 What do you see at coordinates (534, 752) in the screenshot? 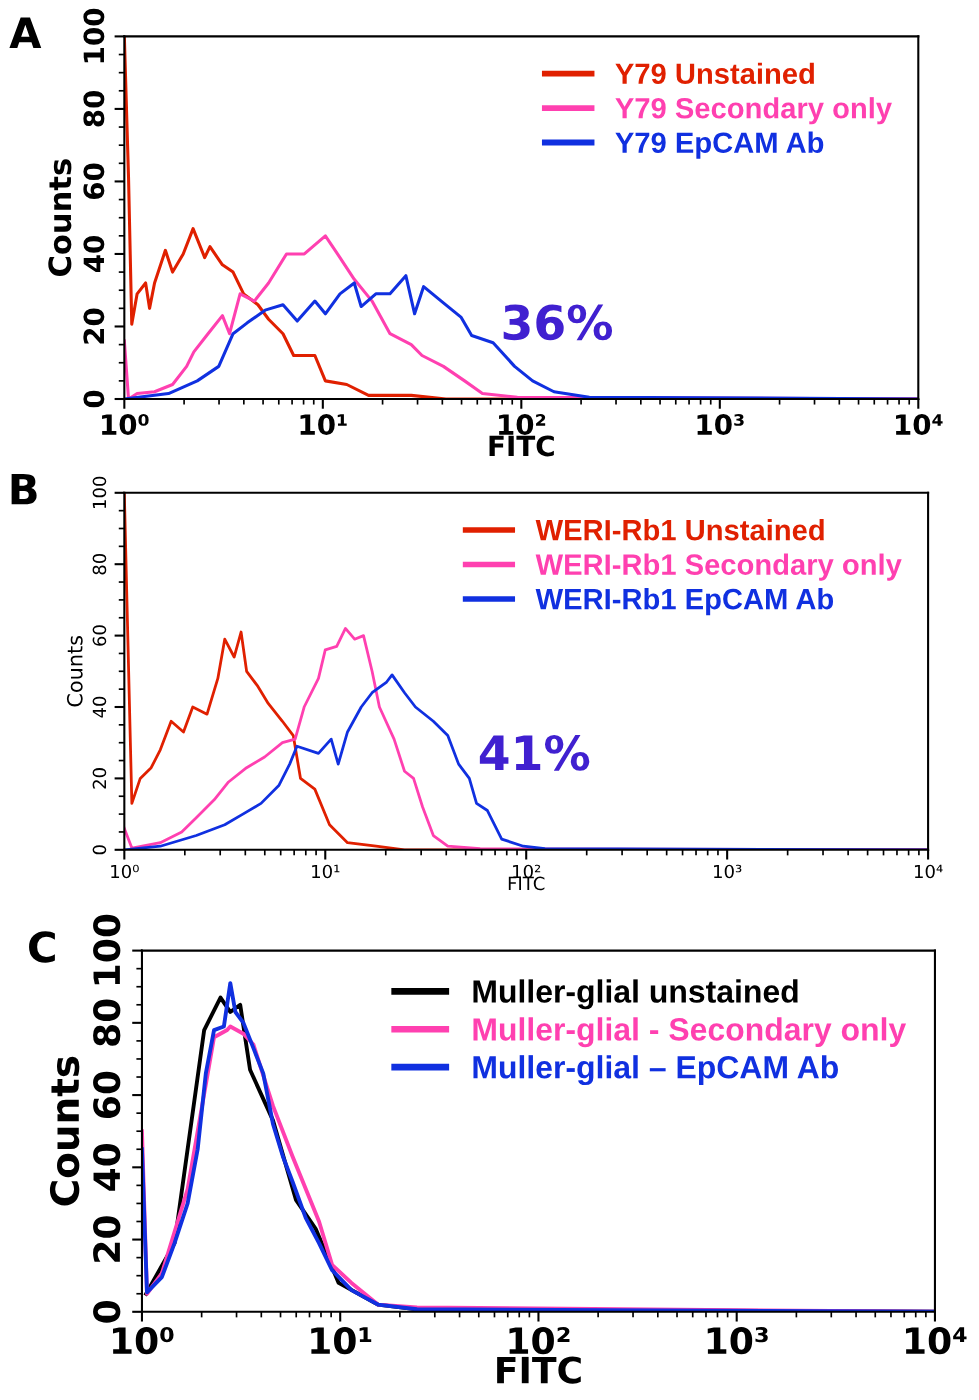
I see `annotation: 41%` at bounding box center [534, 752].